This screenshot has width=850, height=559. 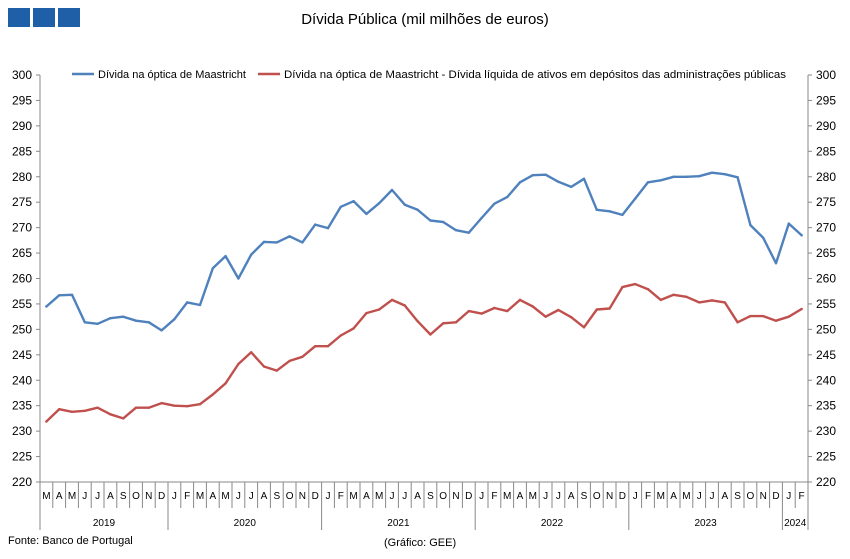 What do you see at coordinates (22, 151) in the screenshot?
I see `y-tick-label-left: 285` at bounding box center [22, 151].